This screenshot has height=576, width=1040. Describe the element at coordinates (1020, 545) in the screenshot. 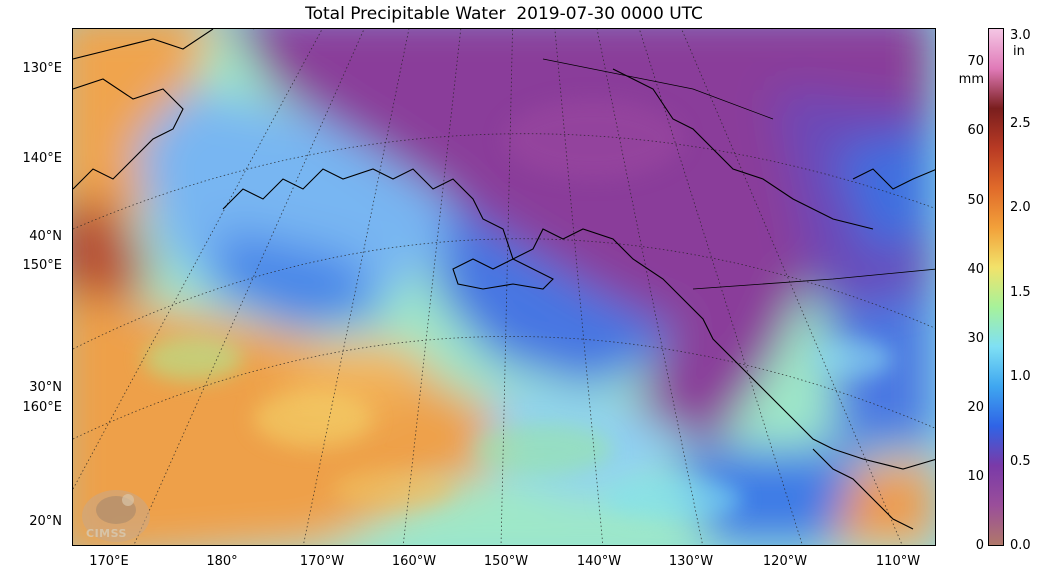

I see `cbar-in-0.0: 0.0` at that location.